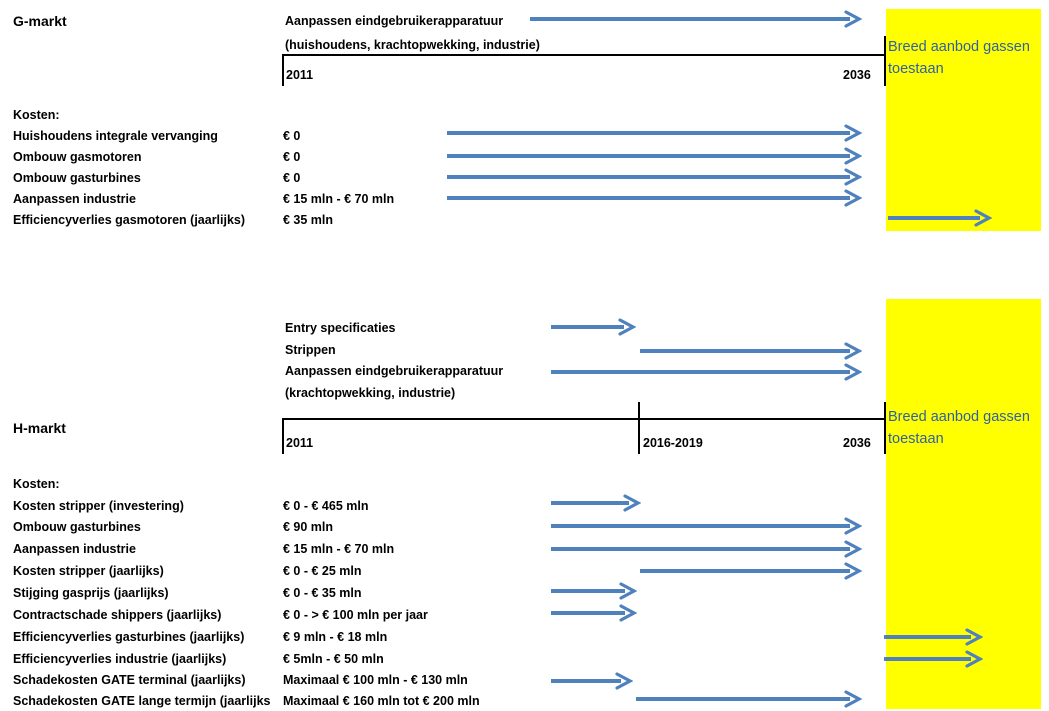 This screenshot has width=1049, height=711. Describe the element at coordinates (394, 371) in the screenshot. I see `h-measure-aanpassen: Aanpassen eindgebruikerapparatuur` at that location.